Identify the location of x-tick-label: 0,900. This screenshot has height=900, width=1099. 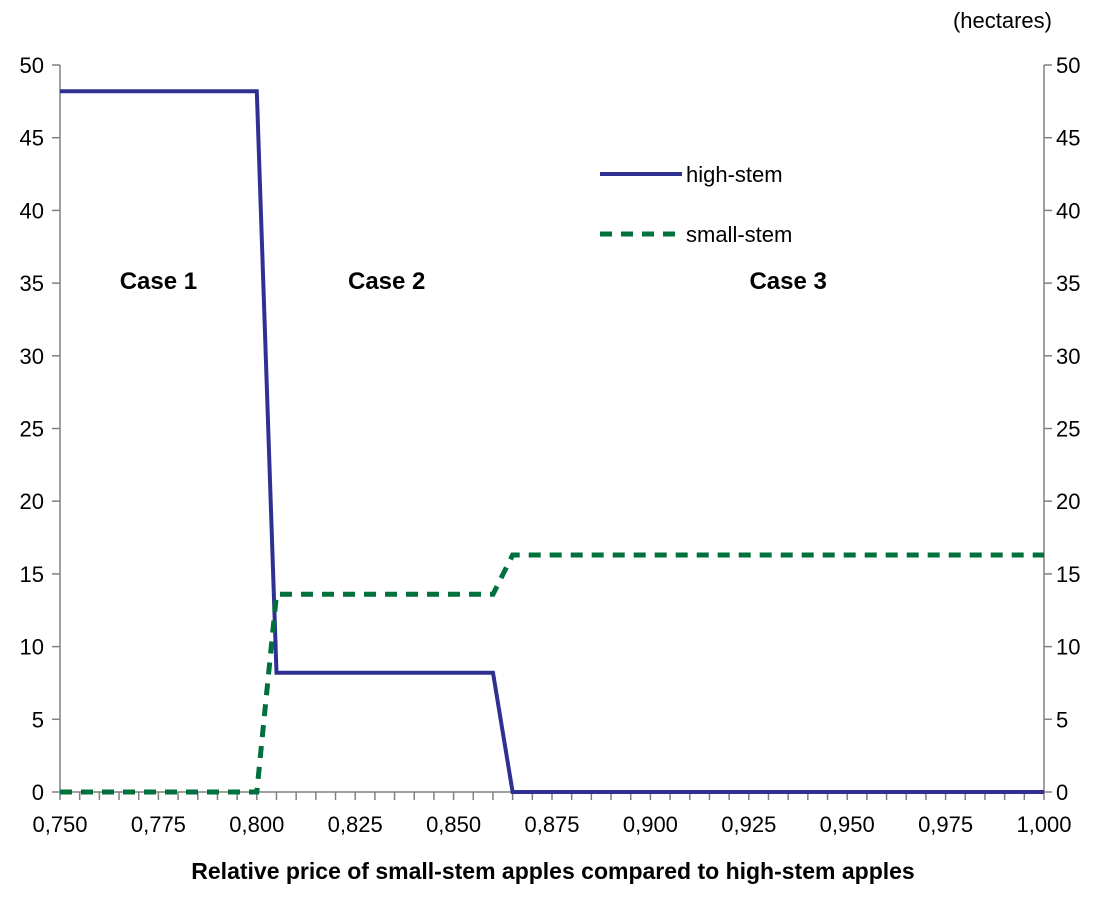
(650, 824).